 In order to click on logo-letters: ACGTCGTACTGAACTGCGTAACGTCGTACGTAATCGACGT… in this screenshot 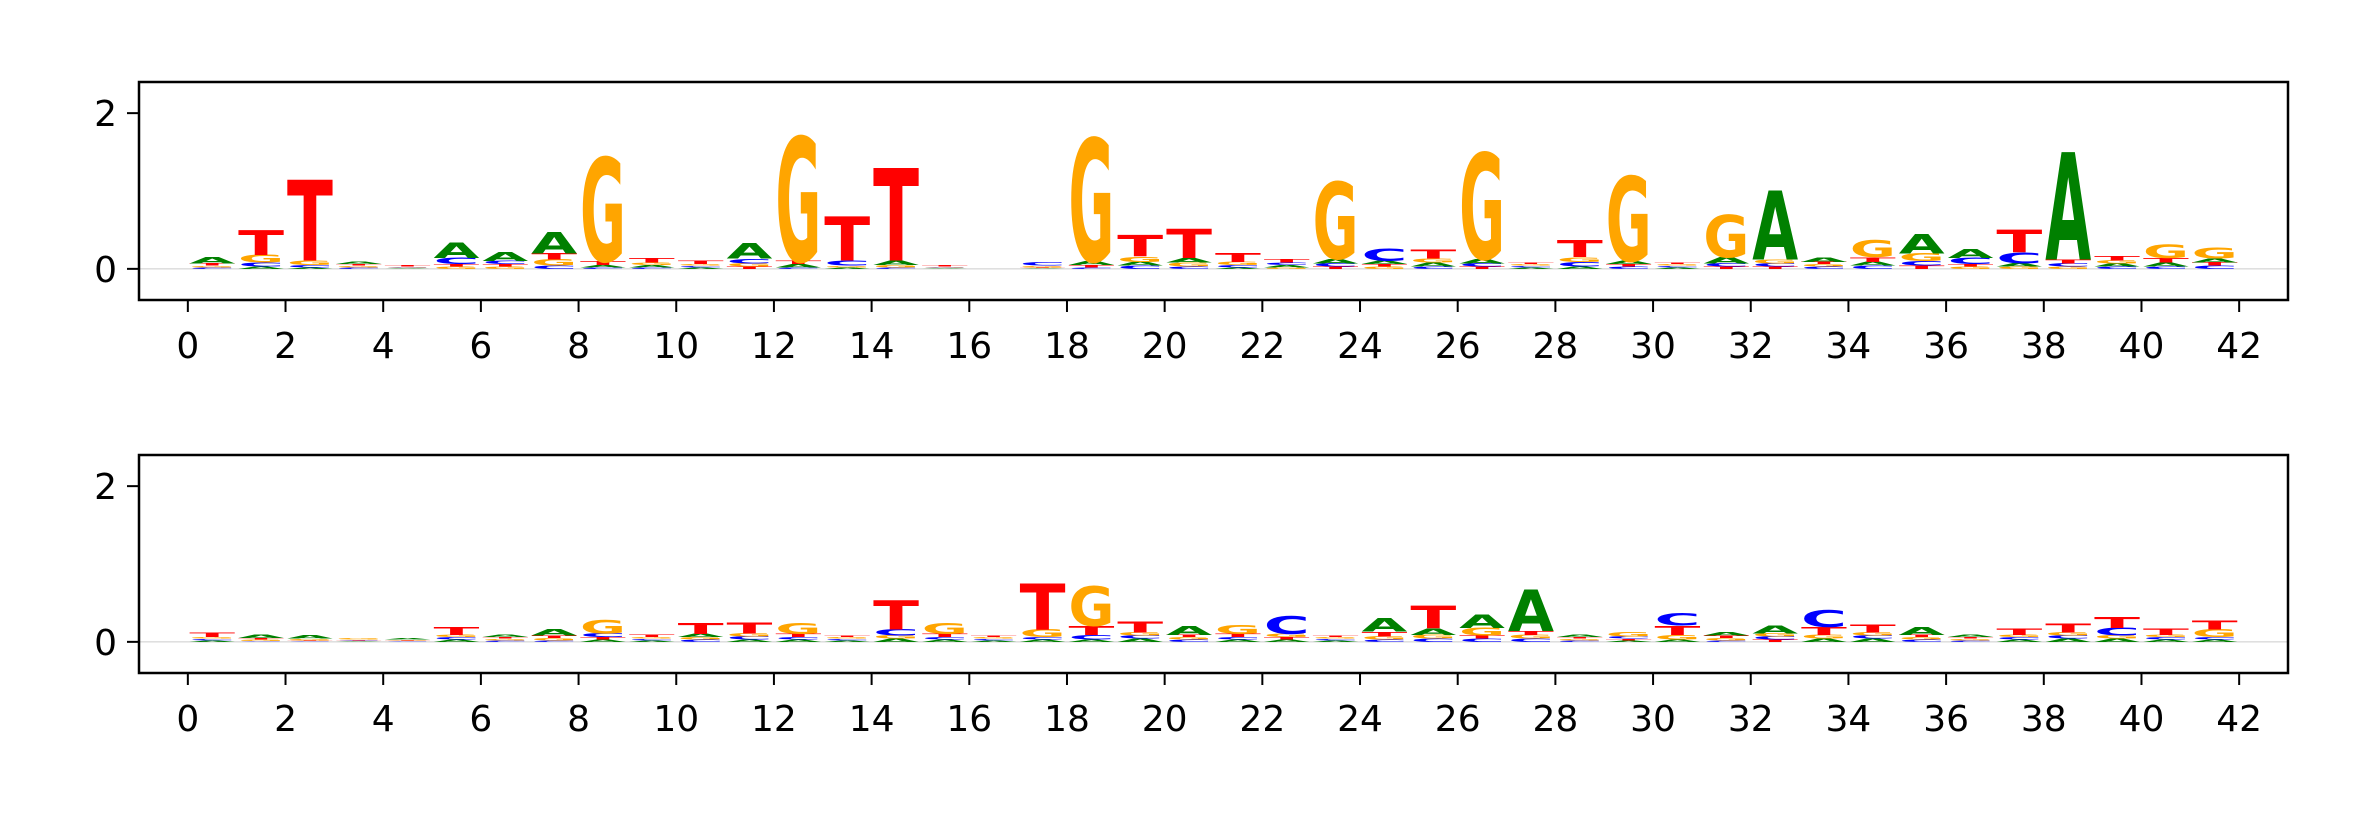, I will do `click(1213, 608)`.